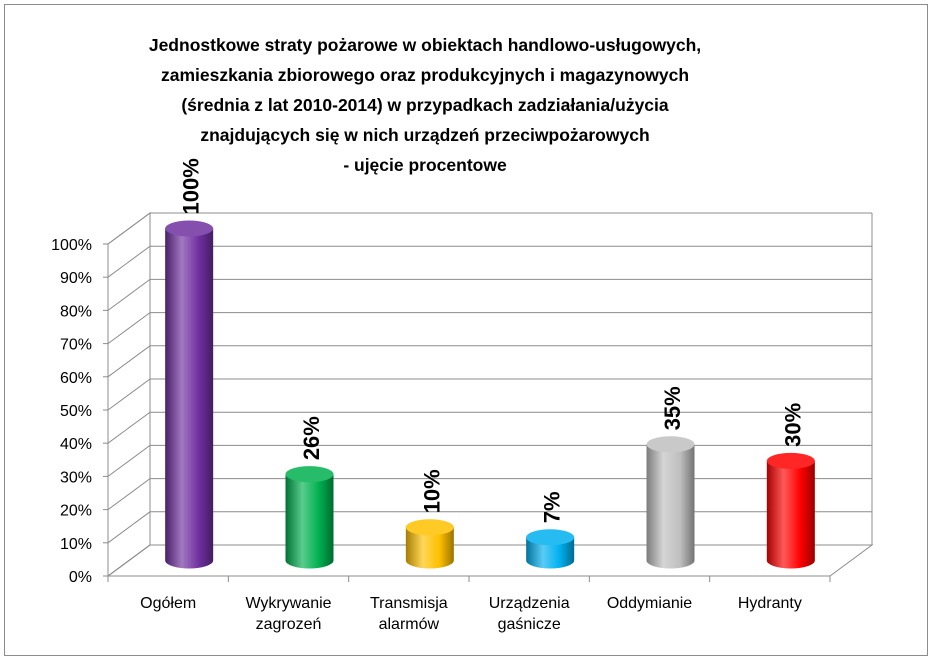  Describe the element at coordinates (191, 186) in the screenshot. I see `data-label: 100%` at that location.